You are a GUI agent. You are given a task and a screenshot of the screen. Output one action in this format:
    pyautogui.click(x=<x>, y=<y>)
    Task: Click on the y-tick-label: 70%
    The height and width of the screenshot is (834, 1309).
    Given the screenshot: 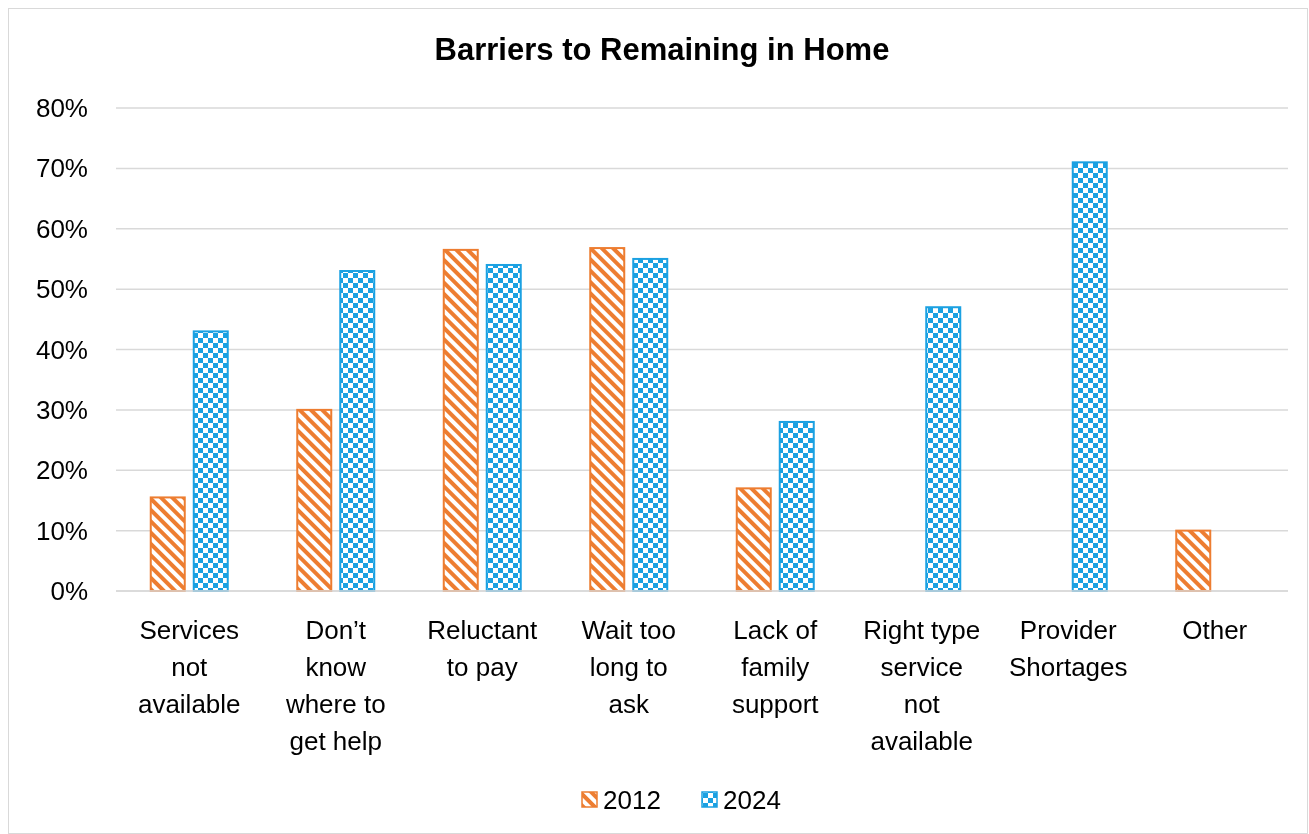 What is the action you would take?
    pyautogui.click(x=61, y=168)
    